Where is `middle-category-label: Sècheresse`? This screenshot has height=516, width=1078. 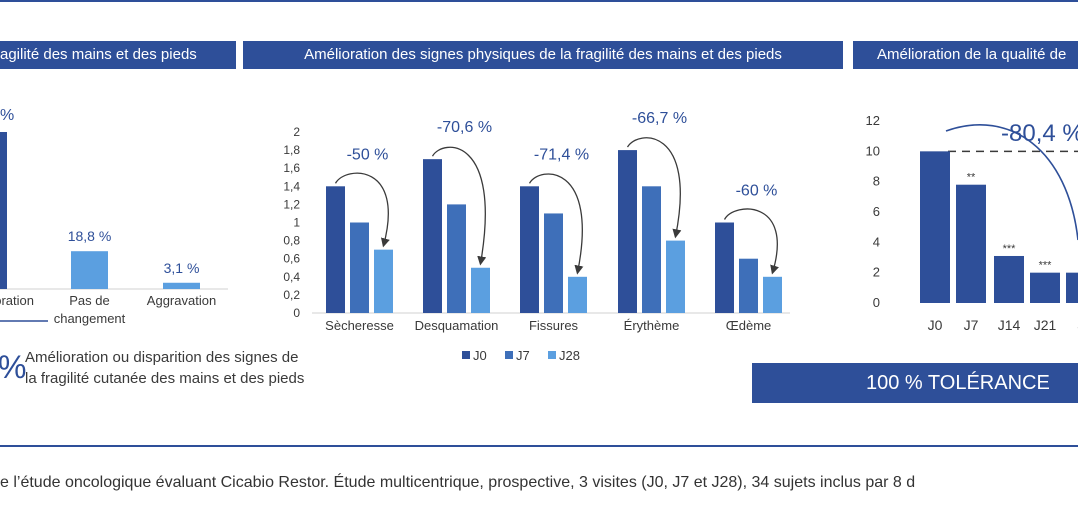
middle-category-label: Sècheresse is located at coordinates (359, 325).